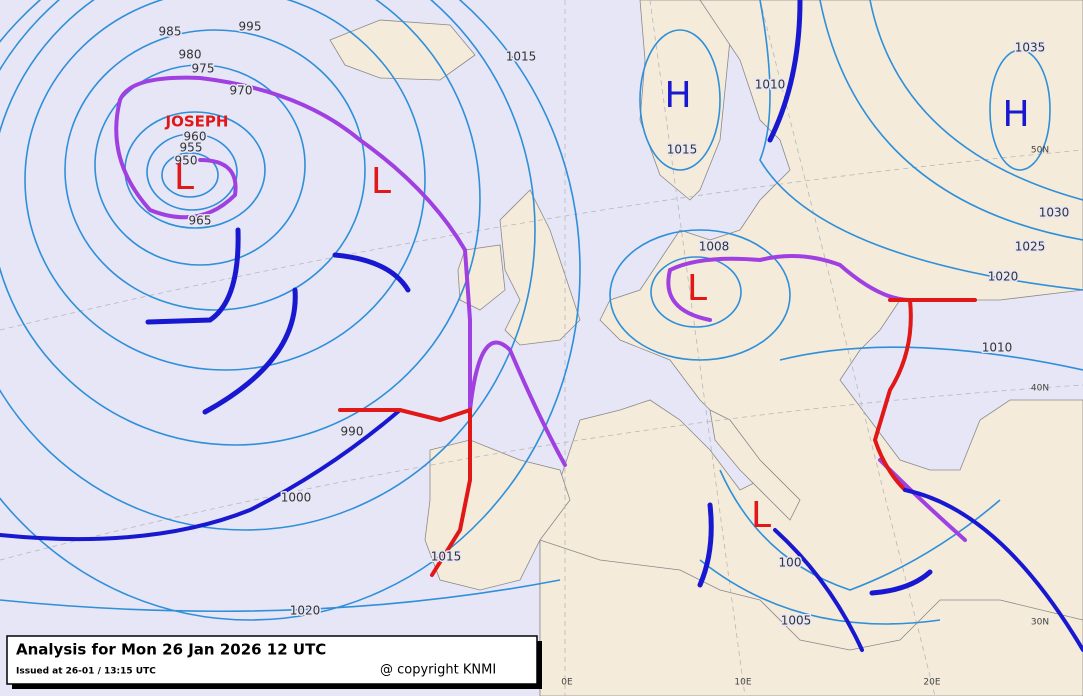 Image resolution: width=1083 pixels, height=696 pixels. I want to click on isobar-label: 1030, so click(1054, 213).